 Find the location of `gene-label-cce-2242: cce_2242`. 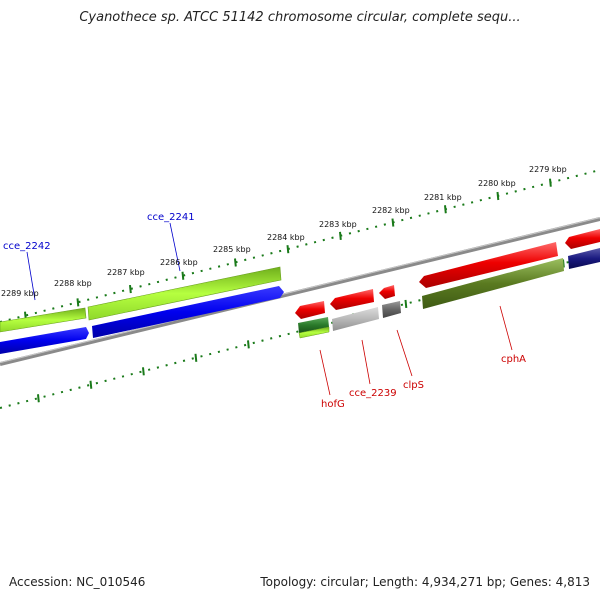

gene-label-cce-2242: cce_2242 is located at coordinates (27, 246).